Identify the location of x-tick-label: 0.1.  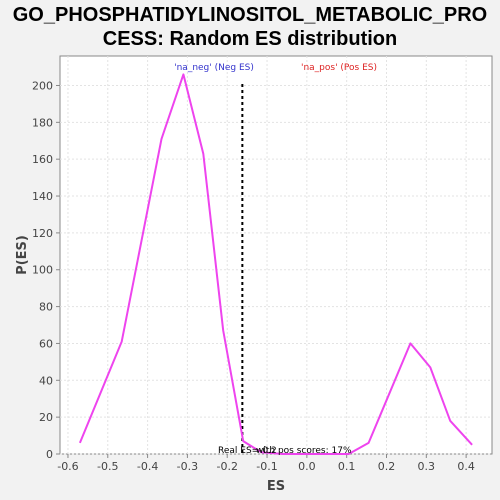
(347, 466).